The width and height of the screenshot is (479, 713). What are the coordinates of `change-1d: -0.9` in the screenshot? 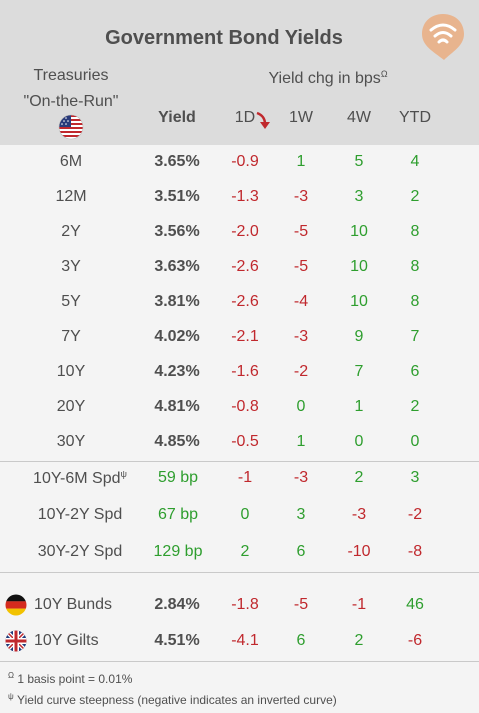 It's located at (245, 161).